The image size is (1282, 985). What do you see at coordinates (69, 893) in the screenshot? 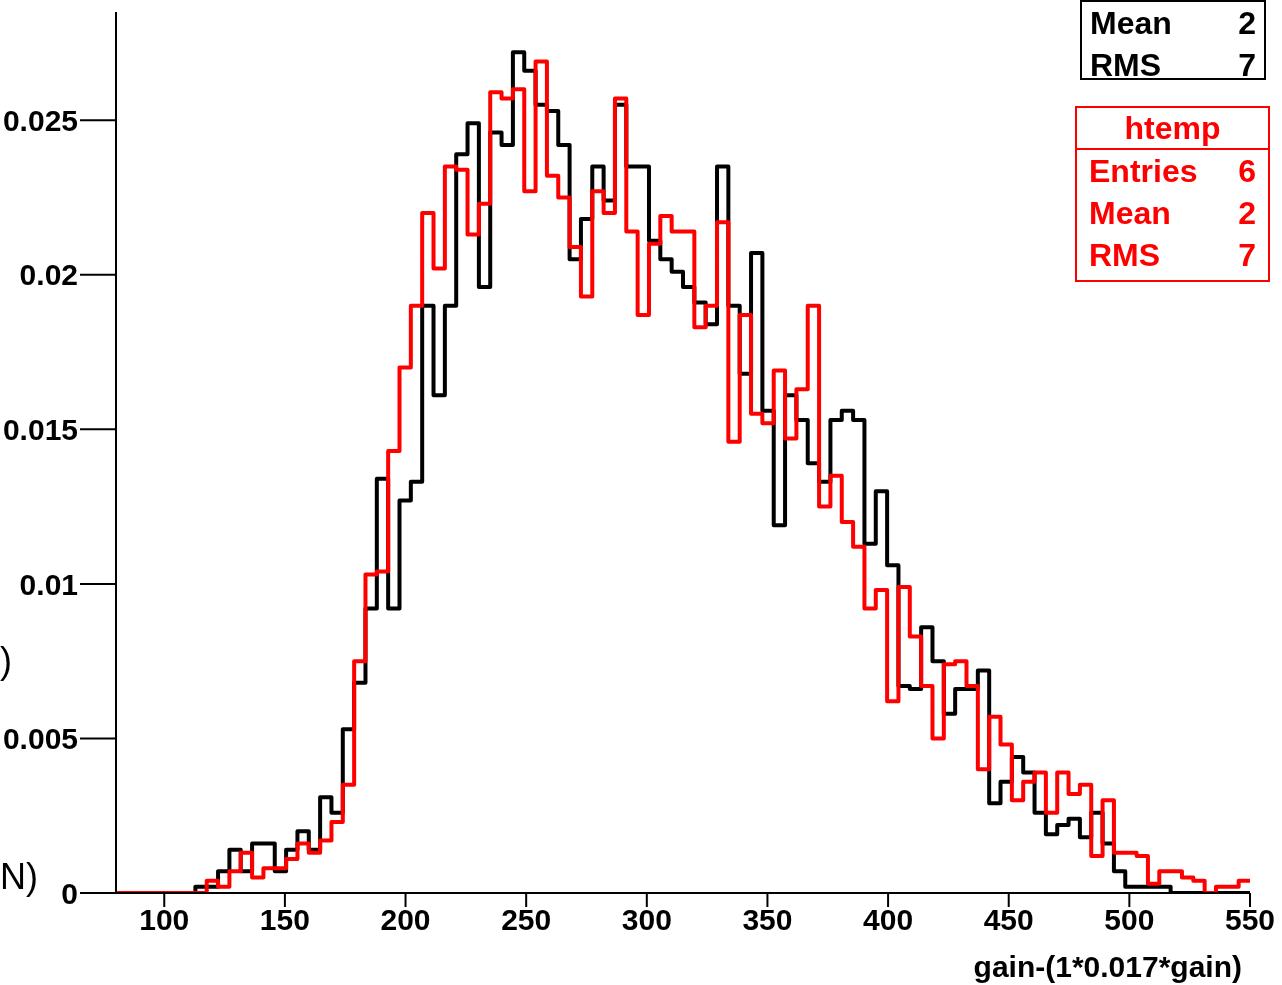
I see `y-tick-label: 0` at bounding box center [69, 893].